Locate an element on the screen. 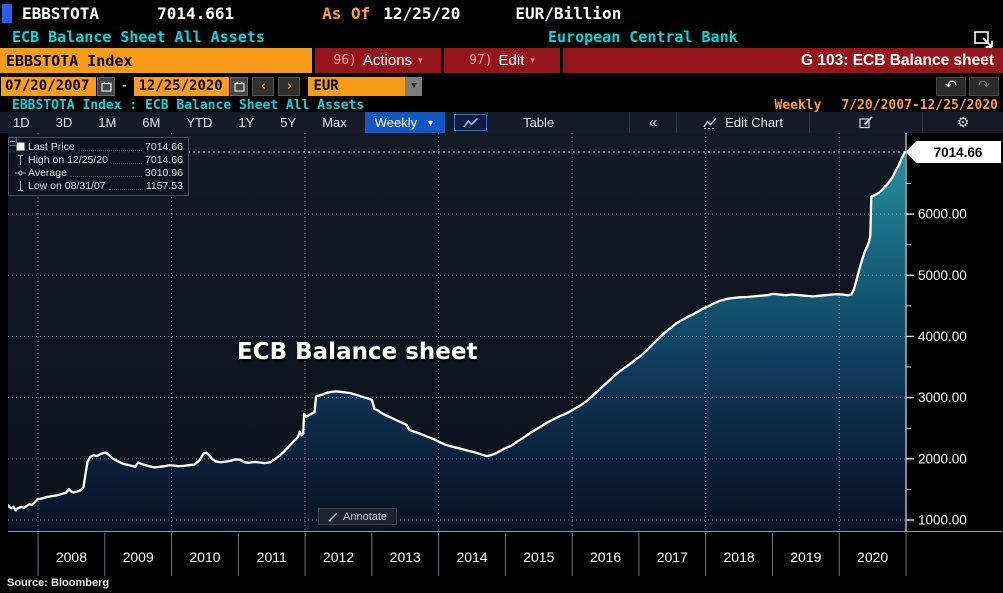 Image resolution: width=1003 pixels, height=593 pixels. y-axis-label-4000: 4000.00 is located at coordinates (942, 336).